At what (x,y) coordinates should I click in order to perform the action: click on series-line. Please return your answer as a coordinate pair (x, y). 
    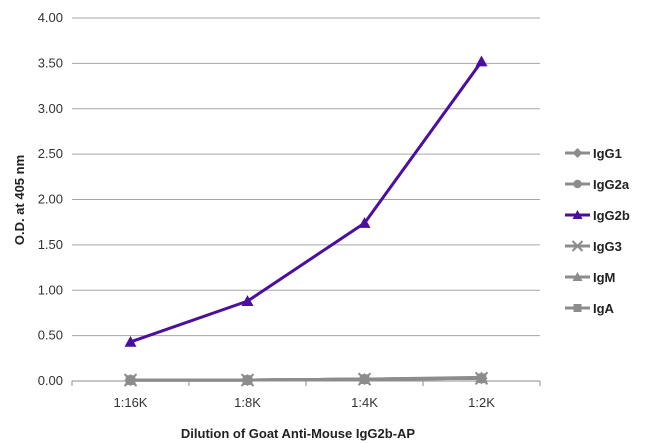
    Looking at the image, I should click on (306, 379).